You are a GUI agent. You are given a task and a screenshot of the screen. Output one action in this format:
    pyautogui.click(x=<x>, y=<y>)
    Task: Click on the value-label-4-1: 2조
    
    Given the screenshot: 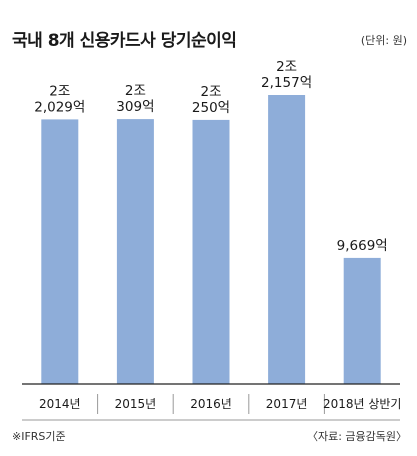 What is the action you would take?
    pyautogui.click(x=286, y=67)
    